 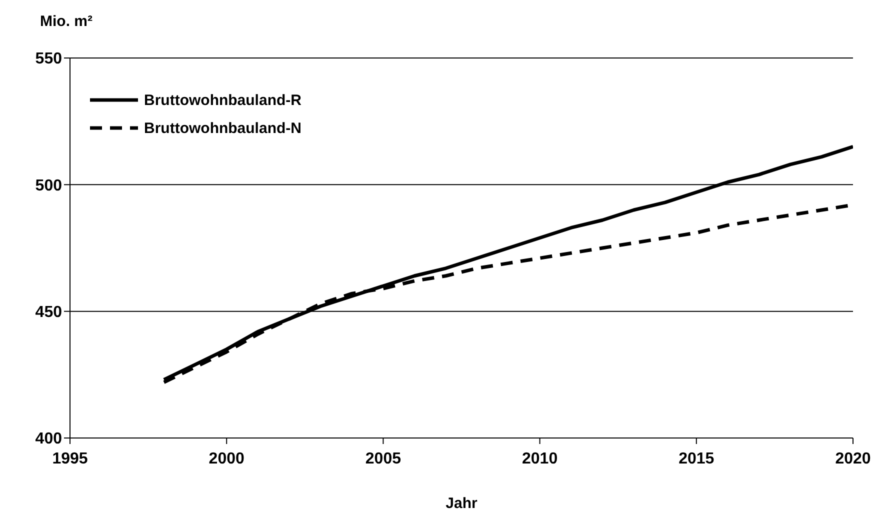 What do you see at coordinates (383, 459) in the screenshot?
I see `x-tick-label: 2005` at bounding box center [383, 459].